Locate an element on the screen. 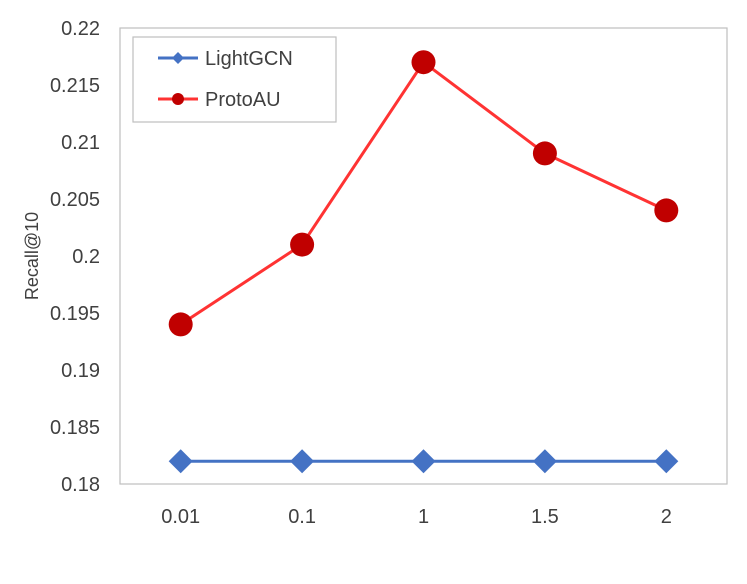 Image resolution: width=747 pixels, height=584 pixels. y-tick-label: 0.185 is located at coordinates (75, 428).